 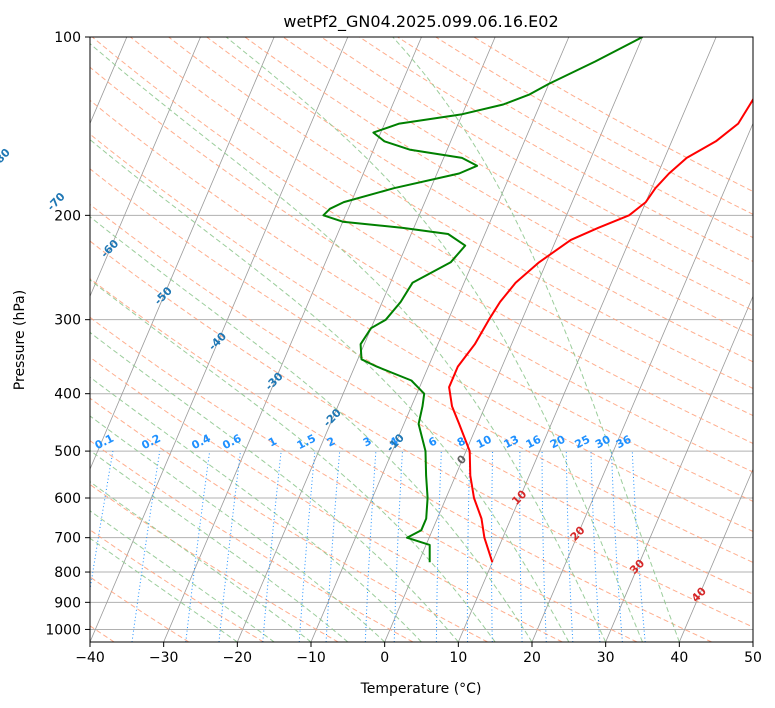 I want to click on mixing-ratio-label: 36, so click(x=624, y=442).